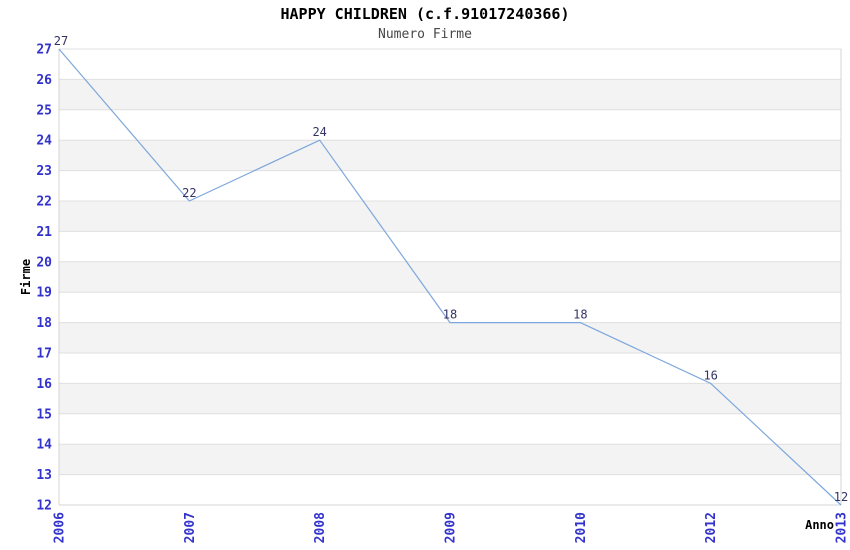 This screenshot has height=550, width=850. What do you see at coordinates (44, 414) in the screenshot?
I see `y-tick-label: 15` at bounding box center [44, 414].